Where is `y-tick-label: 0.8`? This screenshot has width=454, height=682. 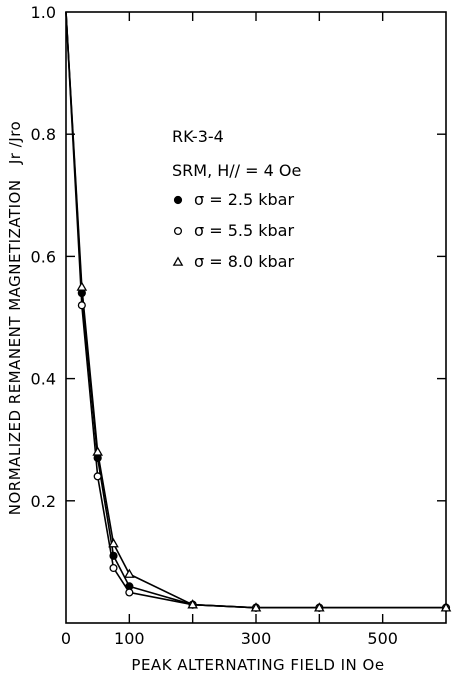 y-tick-label: 0.8 is located at coordinates (43, 134).